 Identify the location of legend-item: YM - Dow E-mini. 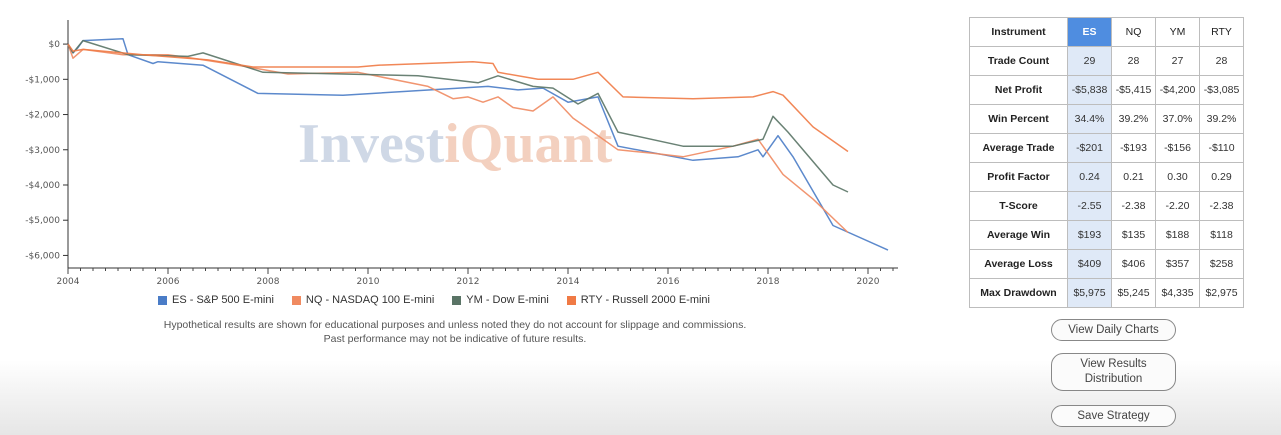
(500, 300).